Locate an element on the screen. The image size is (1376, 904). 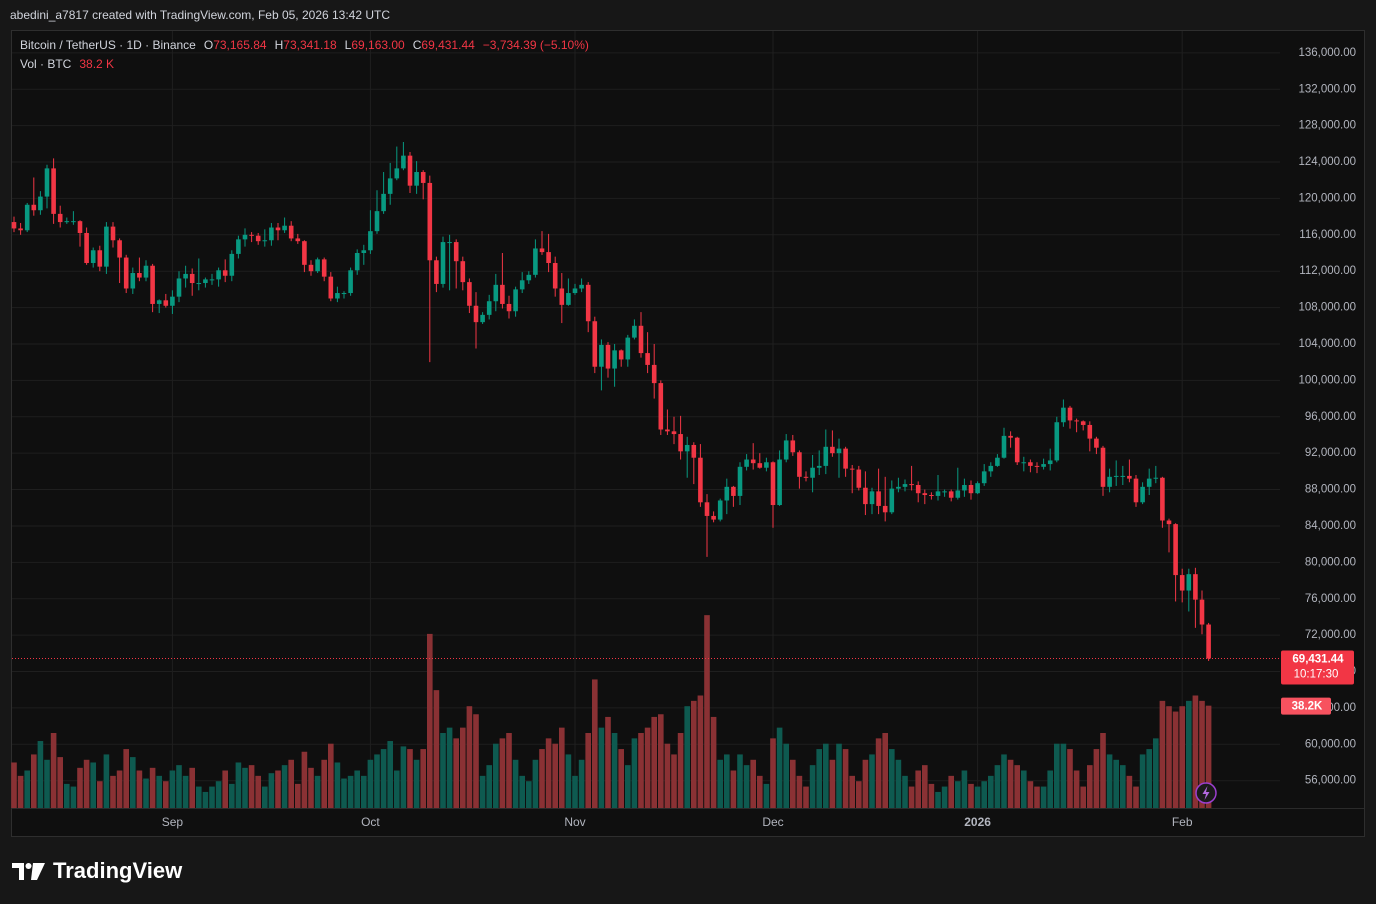
legend-value: 73,165.84 is located at coordinates (240, 45).